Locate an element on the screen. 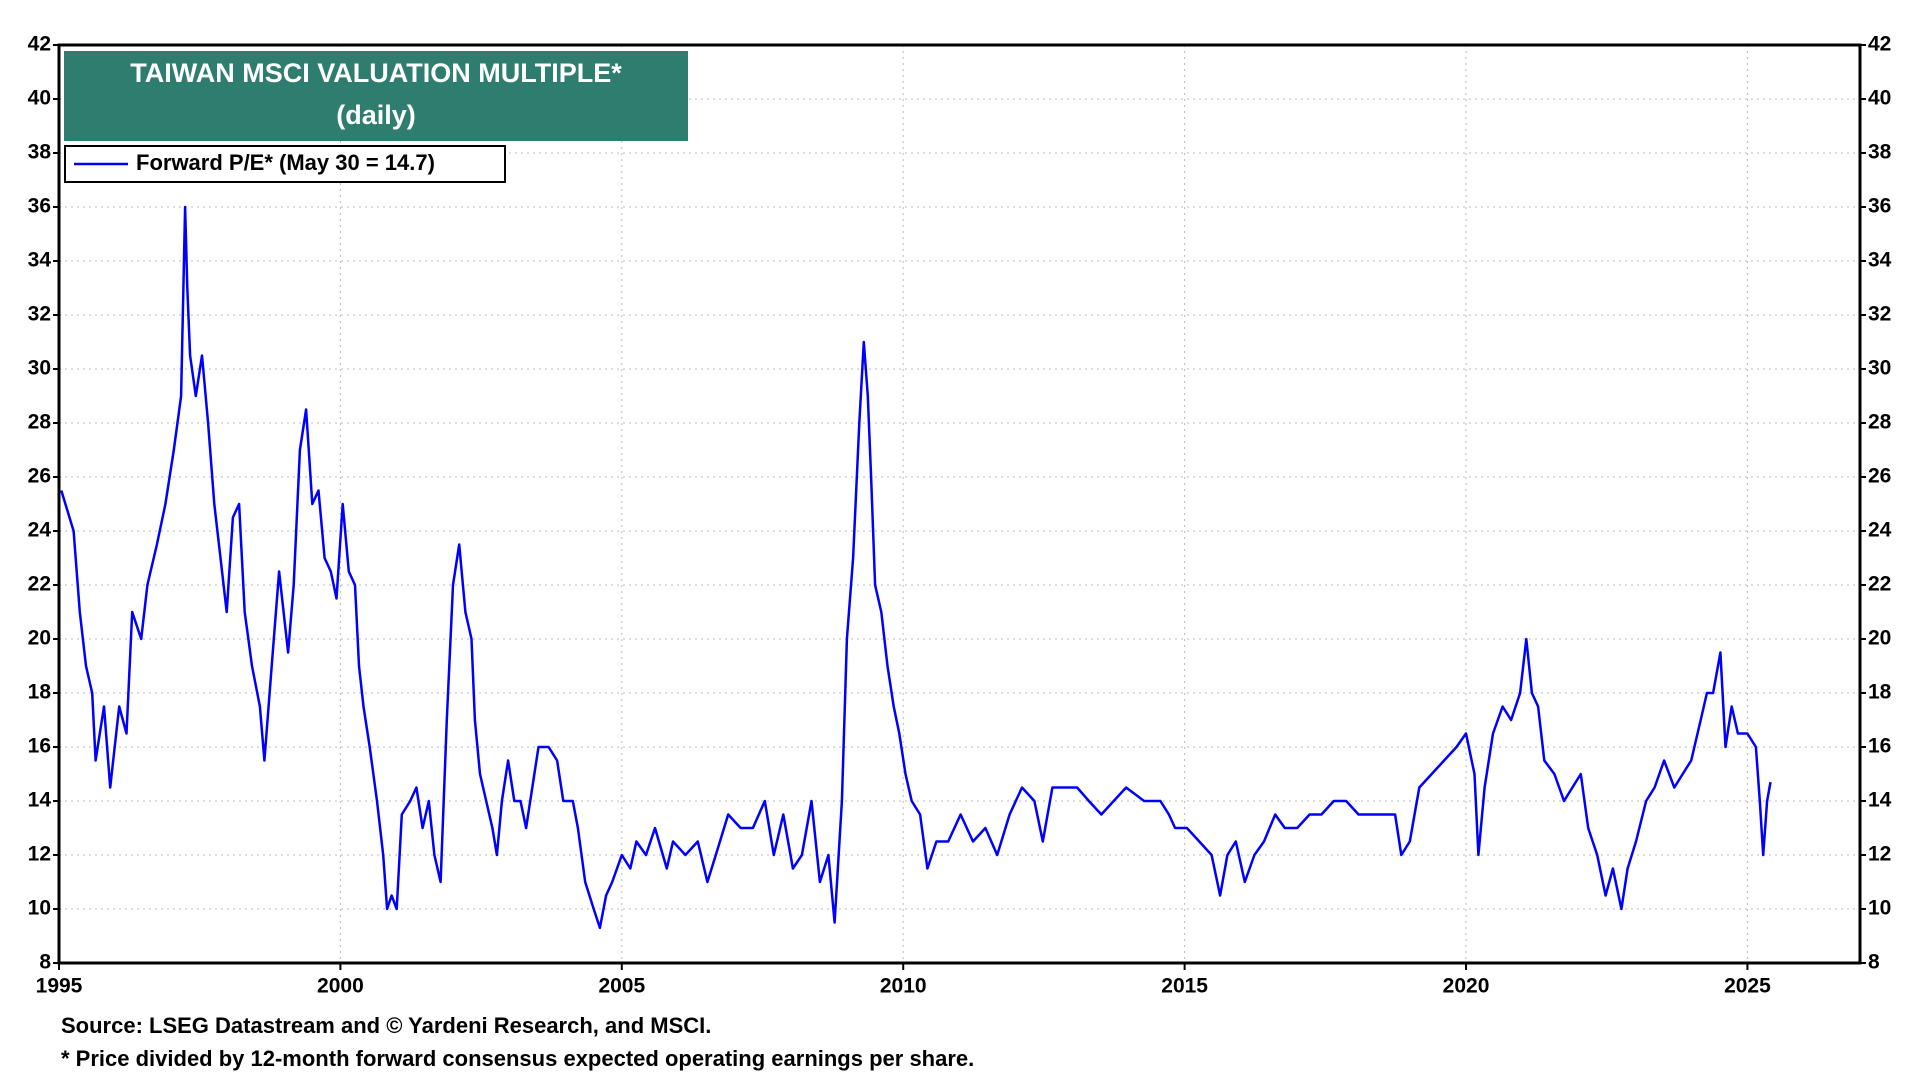 The image size is (1920, 1080). x-tick-label: 2005 is located at coordinates (621, 986).